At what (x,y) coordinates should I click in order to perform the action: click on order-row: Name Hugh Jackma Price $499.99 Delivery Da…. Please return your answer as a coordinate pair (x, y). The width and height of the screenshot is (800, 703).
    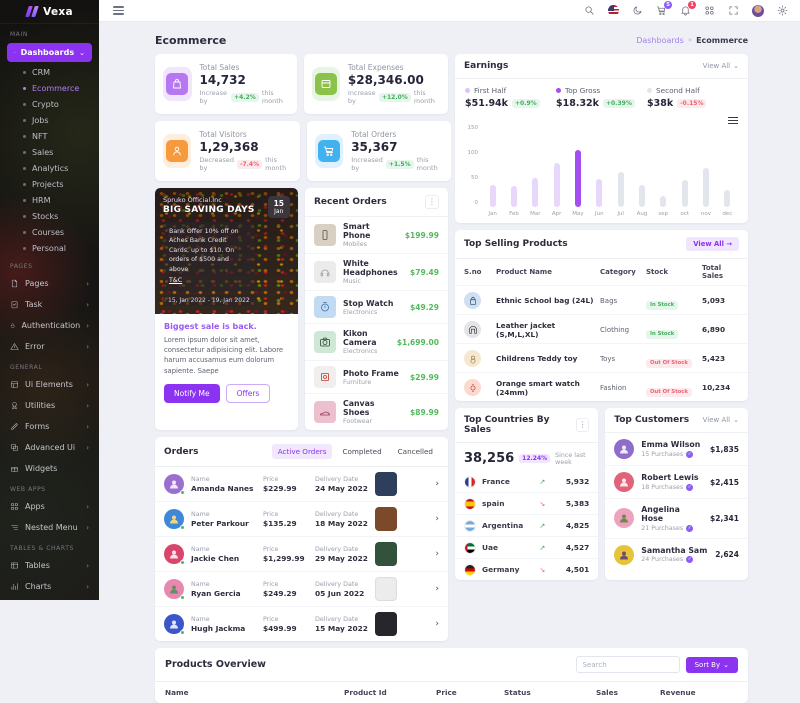
    Looking at the image, I should click on (301, 624).